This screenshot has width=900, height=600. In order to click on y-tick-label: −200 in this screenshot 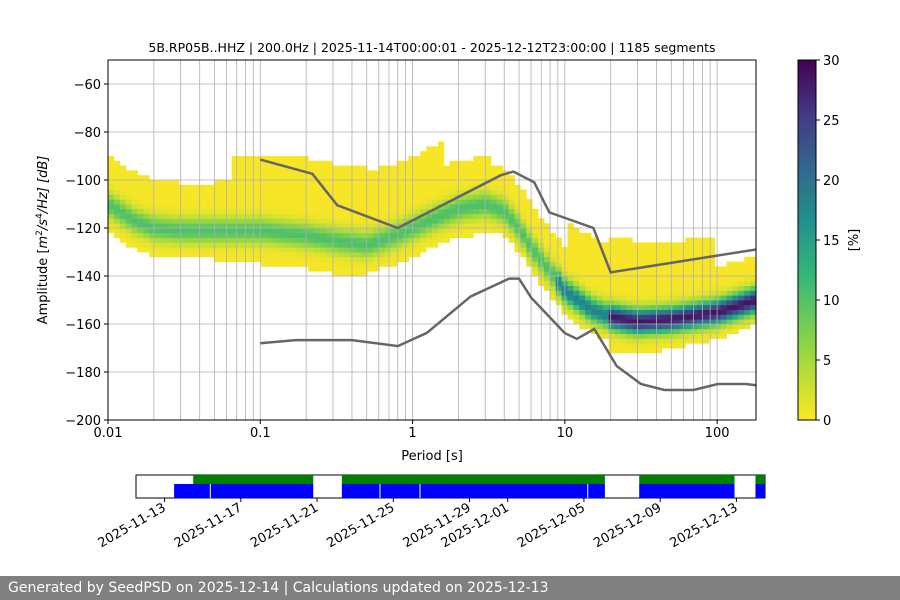, I will do `click(83, 421)`.